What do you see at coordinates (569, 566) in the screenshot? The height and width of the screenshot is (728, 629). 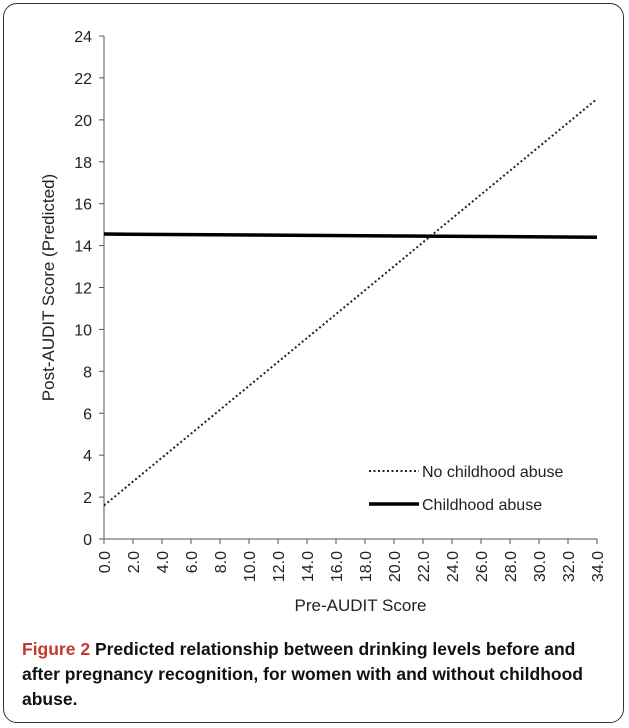 I see `x-tick-label: 32.0` at bounding box center [569, 566].